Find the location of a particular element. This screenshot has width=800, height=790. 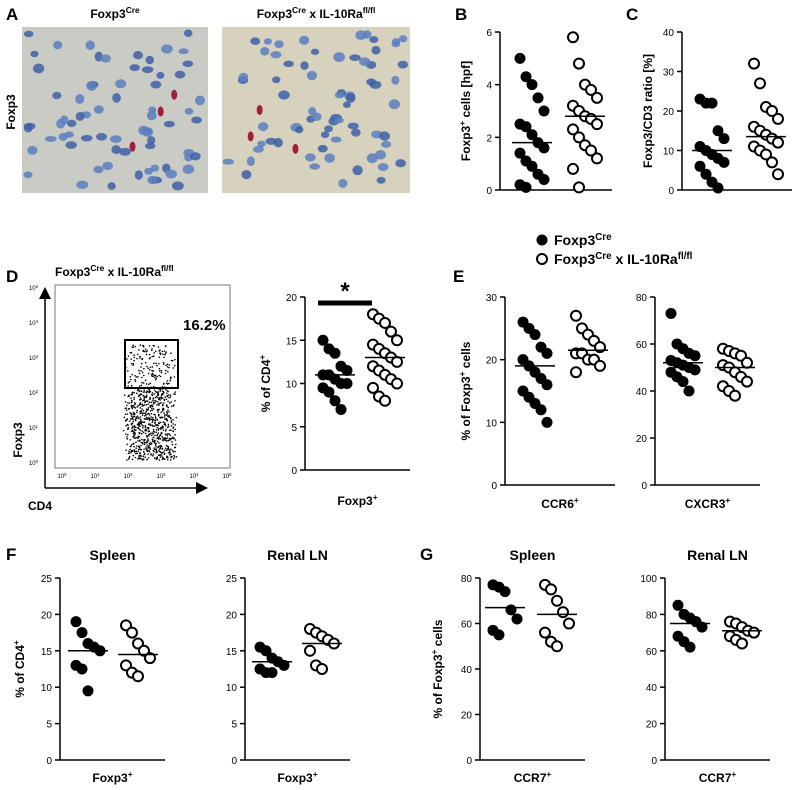

text-part: CCR7 is located at coordinates (715, 778).